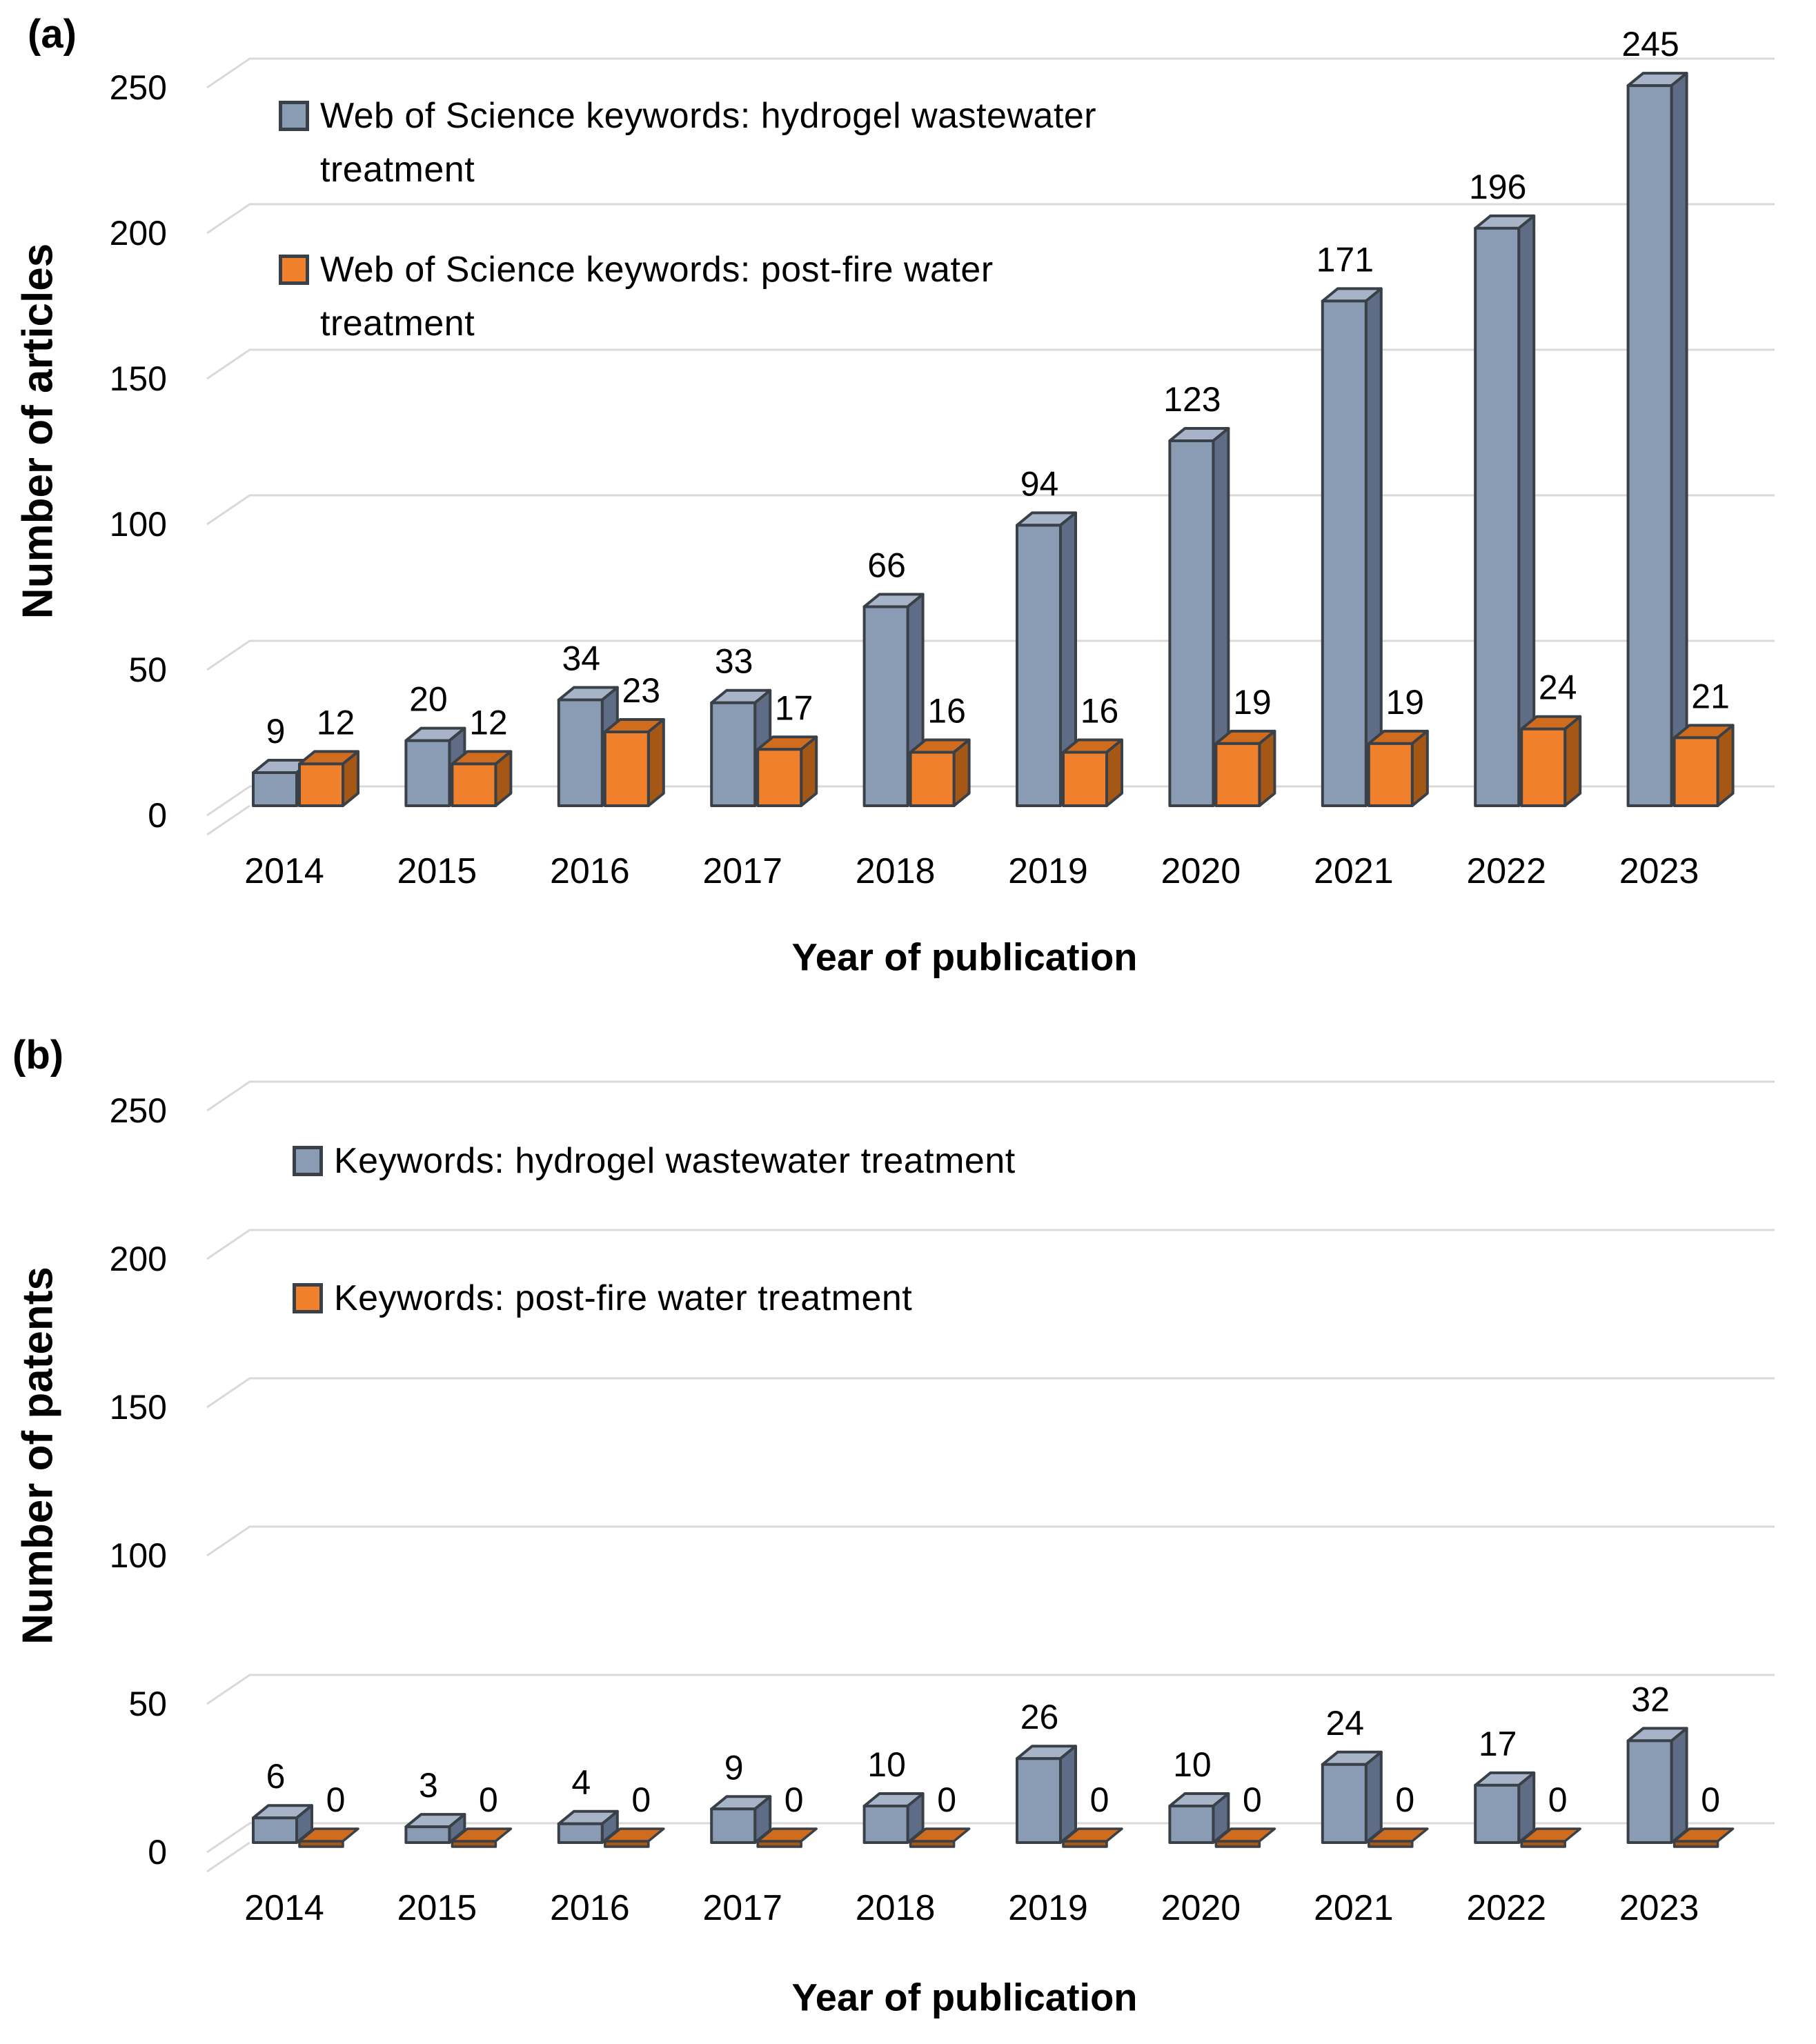 The image size is (1816, 2044). Describe the element at coordinates (38, 431) in the screenshot. I see `y-axis-title-articles: Number of articles` at that location.